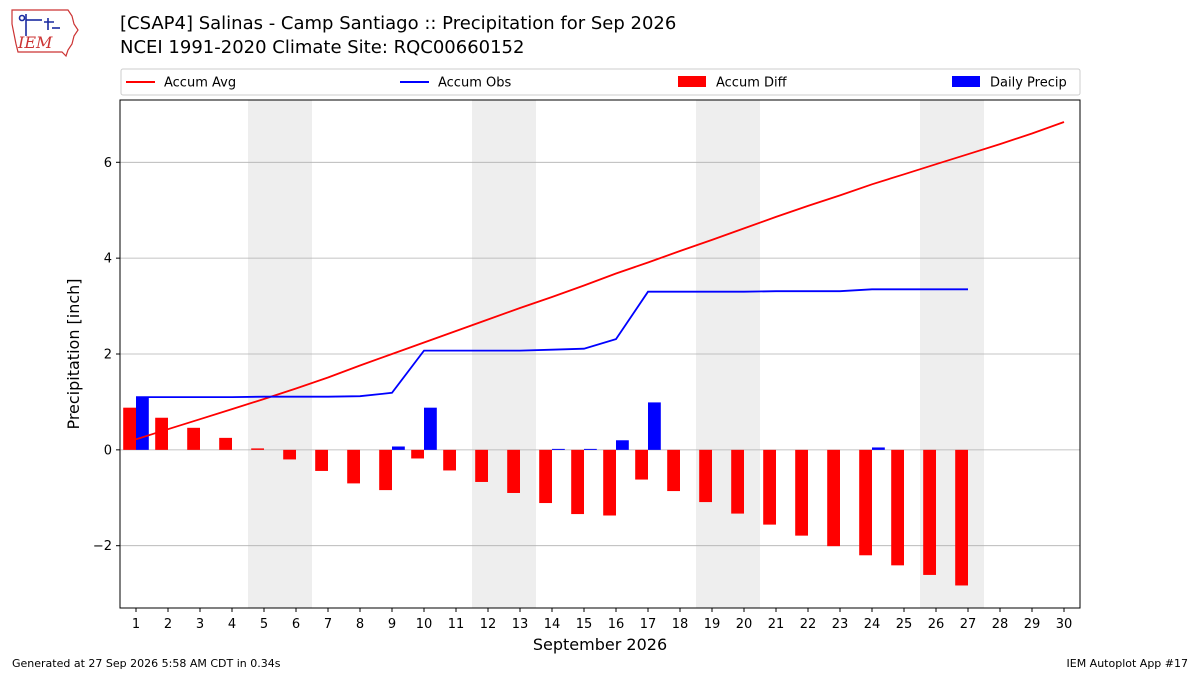 This screenshot has width=1200, height=675. I want to click on x-tick-label-27: 27, so click(968, 624).